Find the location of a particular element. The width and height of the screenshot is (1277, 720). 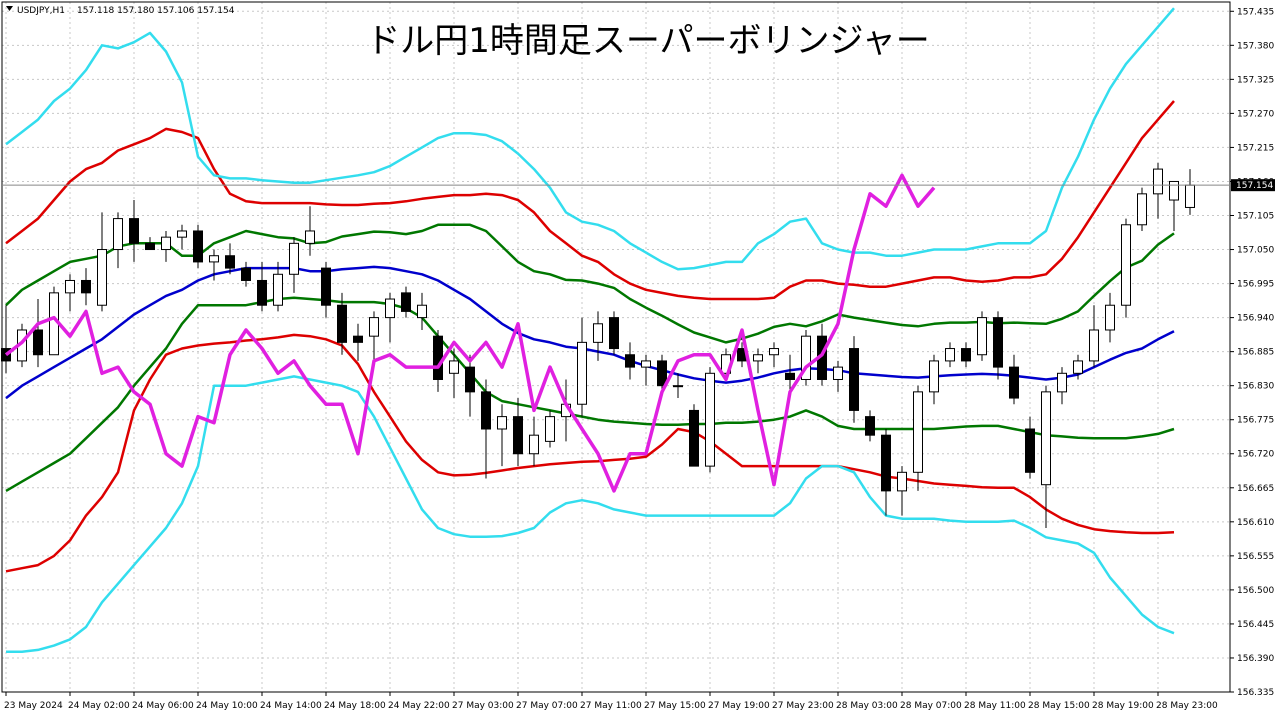

y-tick-label: 156.665 is located at coordinates (1255, 489).